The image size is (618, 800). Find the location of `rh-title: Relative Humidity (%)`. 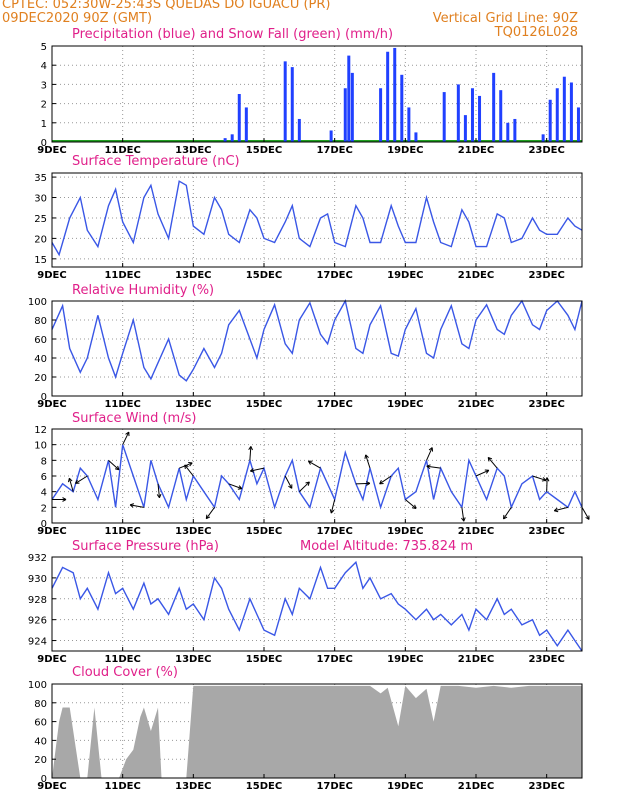

rh-title: Relative Humidity (%) is located at coordinates (143, 290).